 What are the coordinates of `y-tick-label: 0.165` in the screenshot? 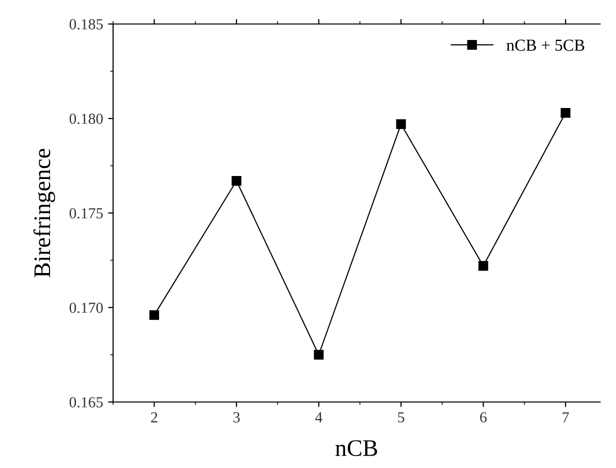 It's located at (86, 402).